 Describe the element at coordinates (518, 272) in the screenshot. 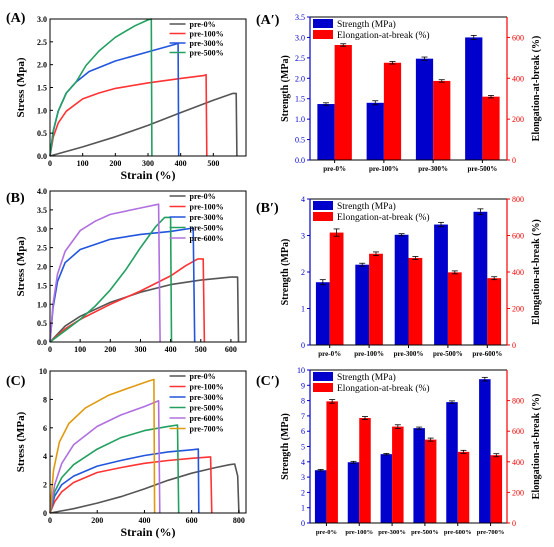

I see `y2-tick-label: 400` at that location.